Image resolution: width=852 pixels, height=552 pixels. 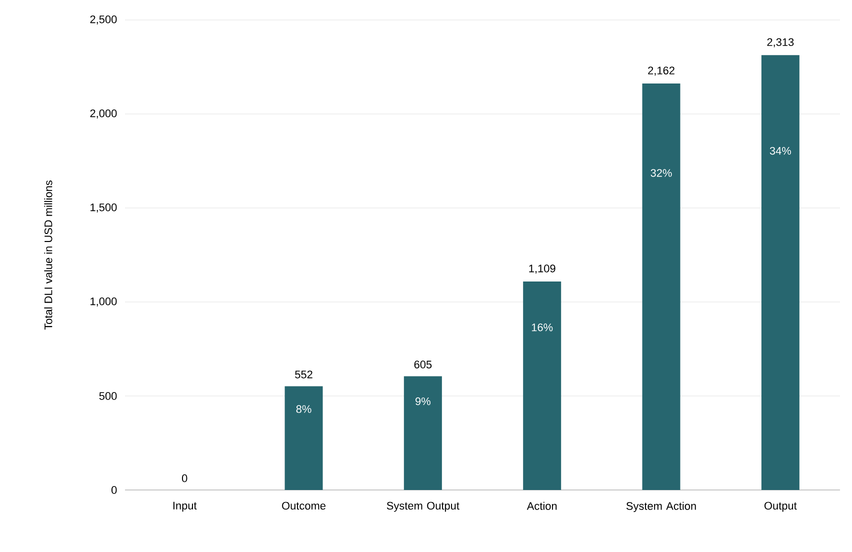 I want to click on x-tick-label: Output, so click(x=780, y=507).